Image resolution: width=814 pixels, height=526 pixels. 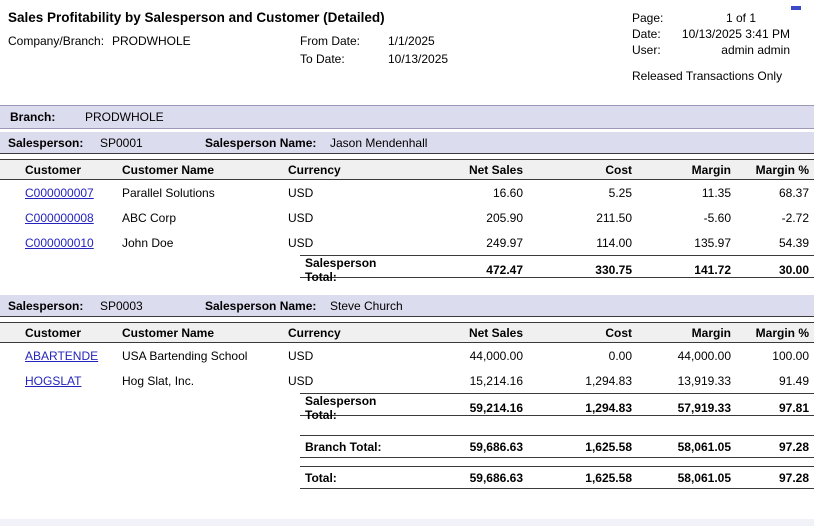 What do you see at coordinates (504, 242) in the screenshot?
I see `net-sales-cell: 249.97` at bounding box center [504, 242].